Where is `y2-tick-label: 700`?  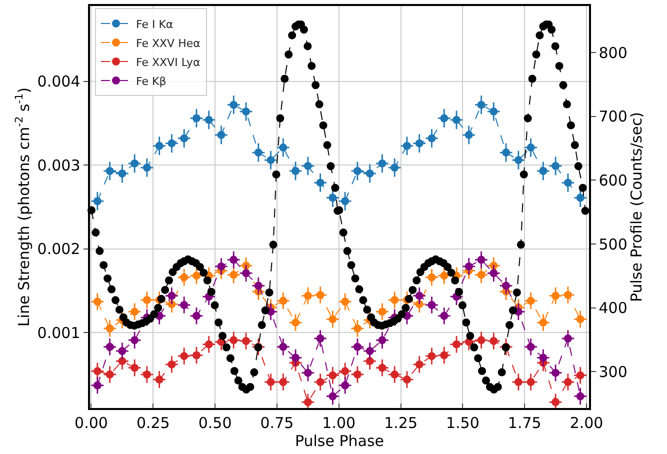 y2-tick-label: 700 is located at coordinates (613, 117).